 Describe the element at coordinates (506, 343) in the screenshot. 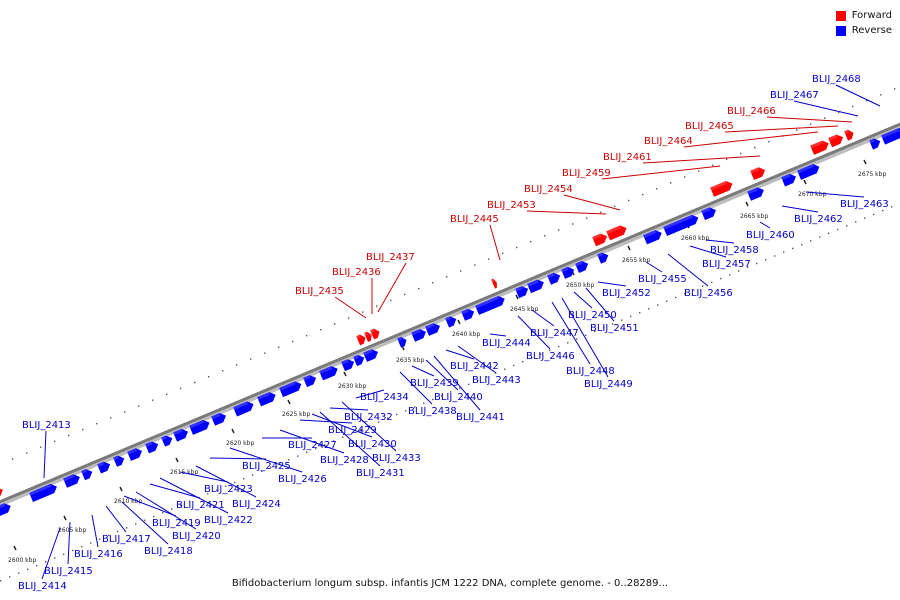

I see `reverse-gene-label: BLIJ_2444` at that location.